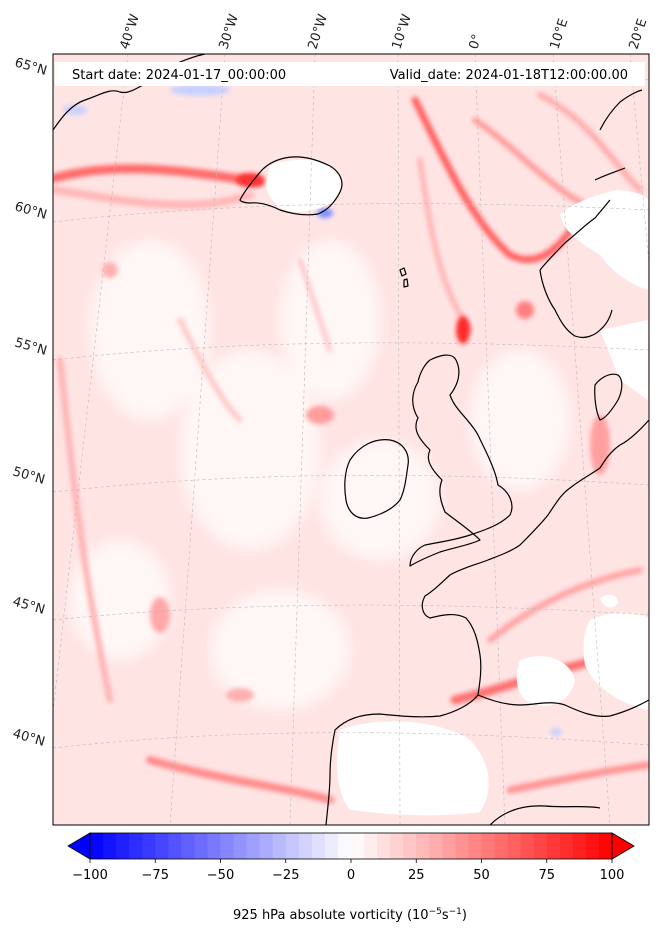  What do you see at coordinates (404, 277) in the screenshot?
I see `faroe-coast` at bounding box center [404, 277].